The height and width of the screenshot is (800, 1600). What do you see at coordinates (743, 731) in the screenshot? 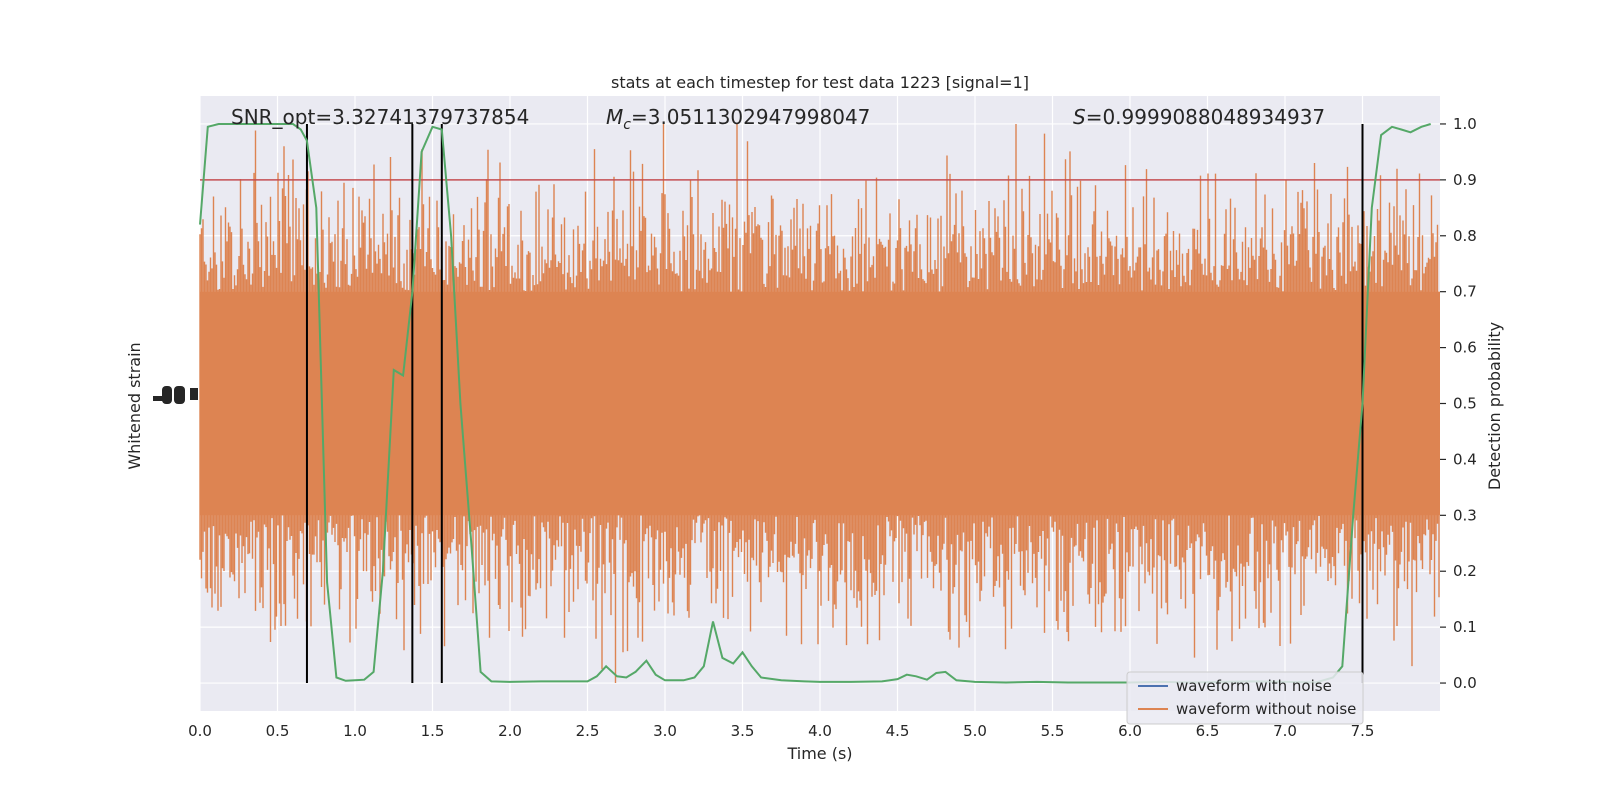
I see `x-tick-label: 3.5` at bounding box center [743, 731].